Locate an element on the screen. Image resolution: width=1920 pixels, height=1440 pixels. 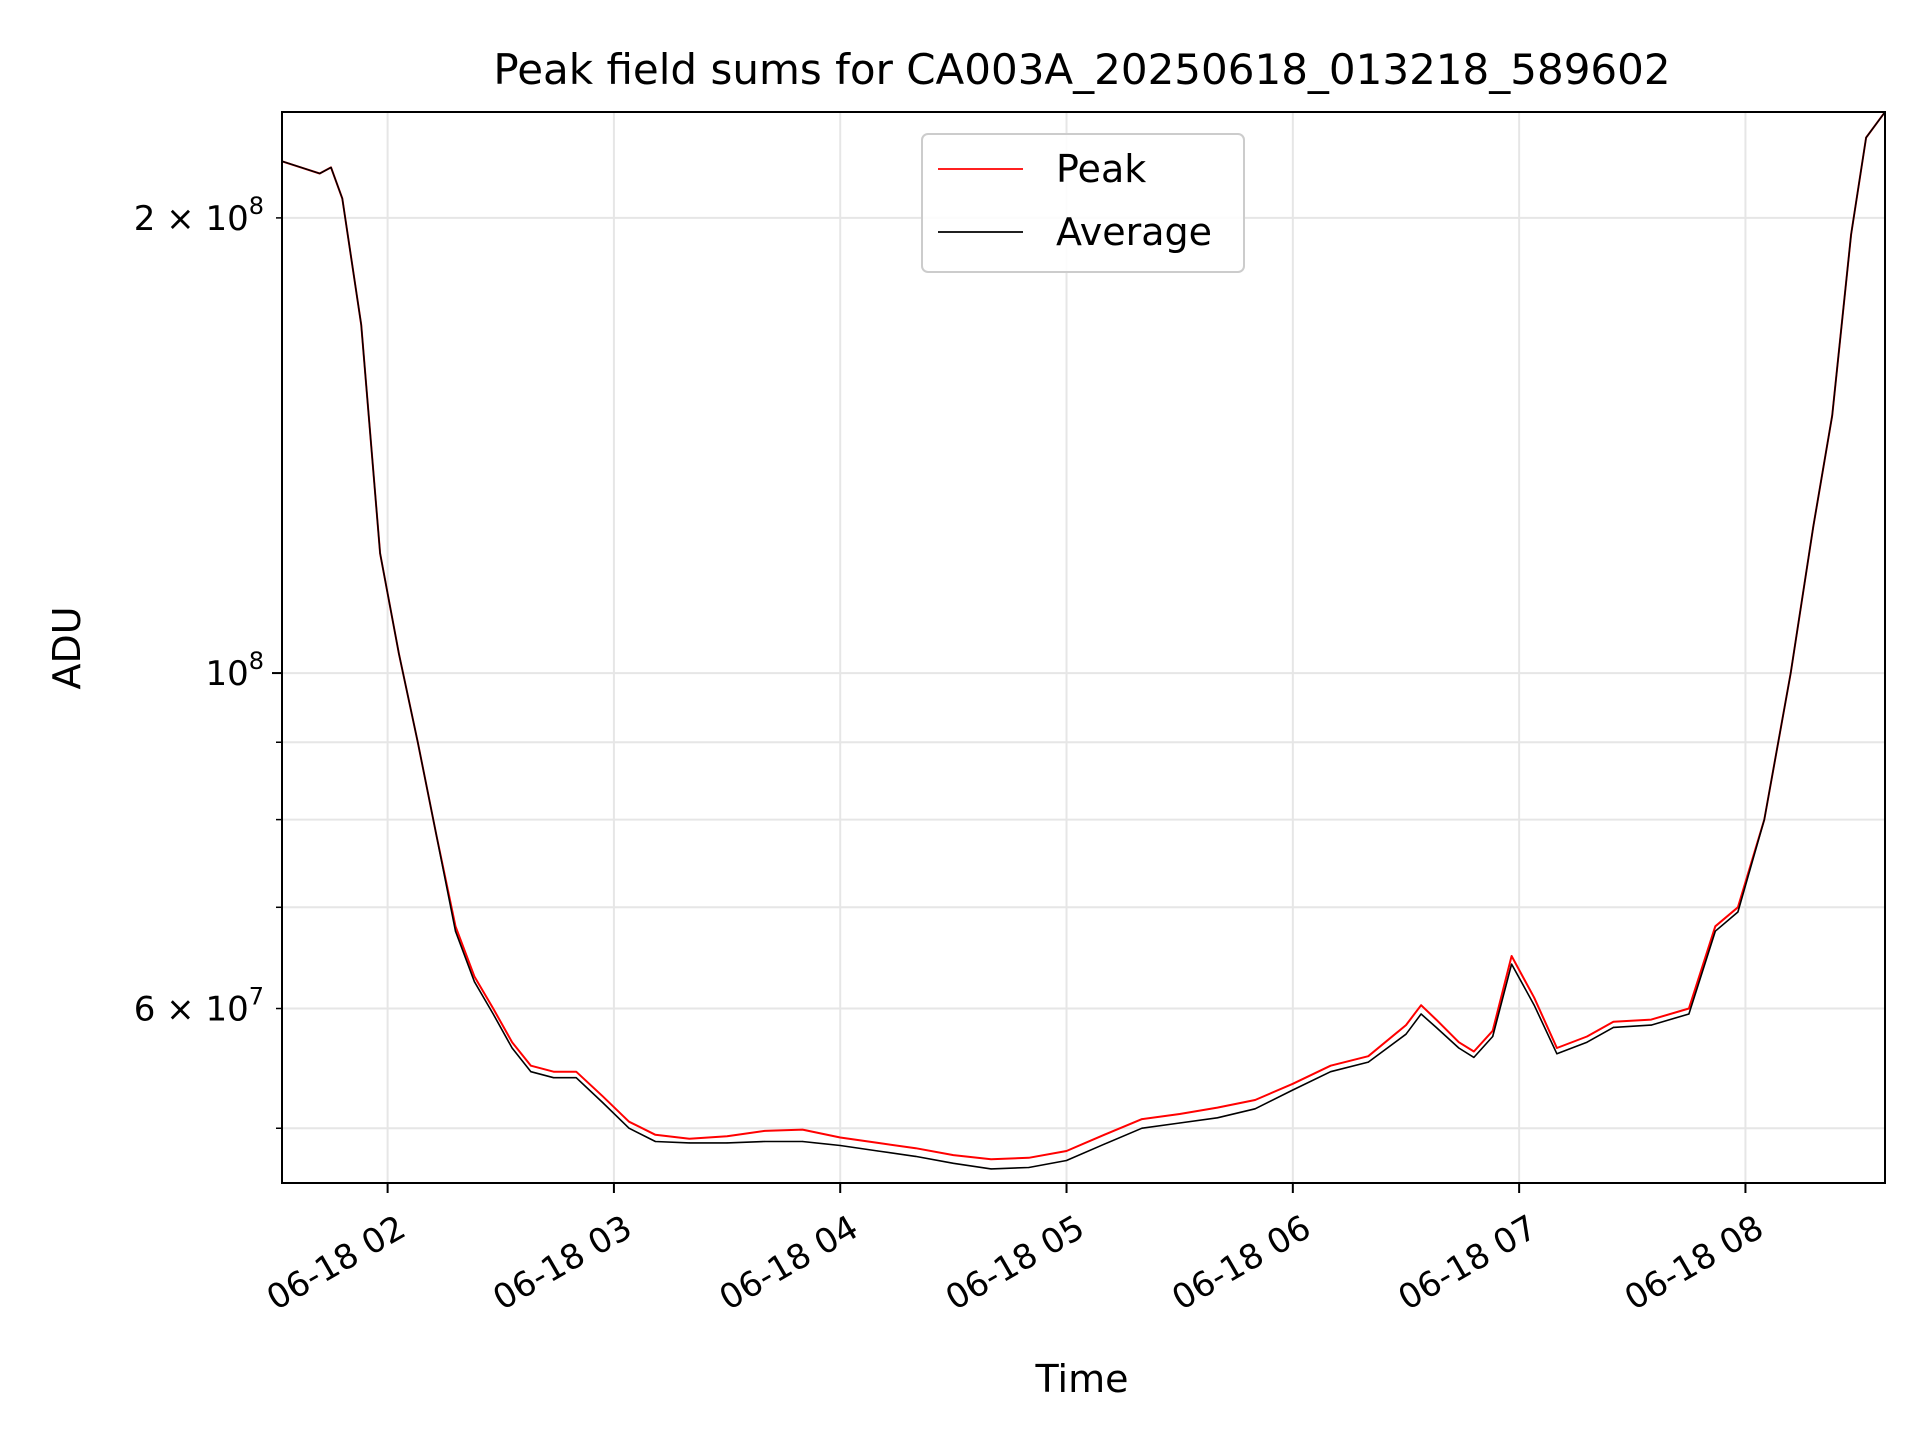
legend-average-label: Average is located at coordinates (1134, 232).